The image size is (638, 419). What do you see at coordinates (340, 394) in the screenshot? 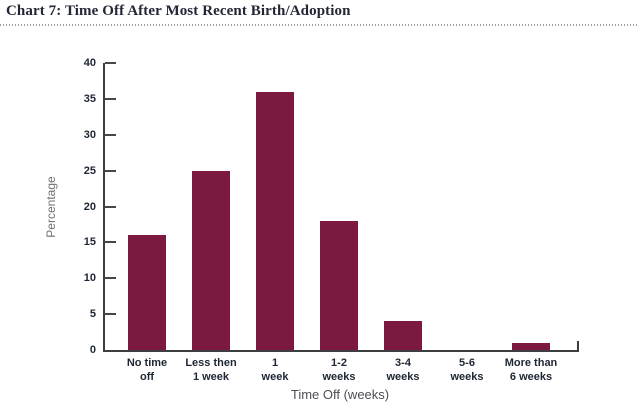
I see `x-axis-title: Time Off (weeks)` at bounding box center [340, 394].